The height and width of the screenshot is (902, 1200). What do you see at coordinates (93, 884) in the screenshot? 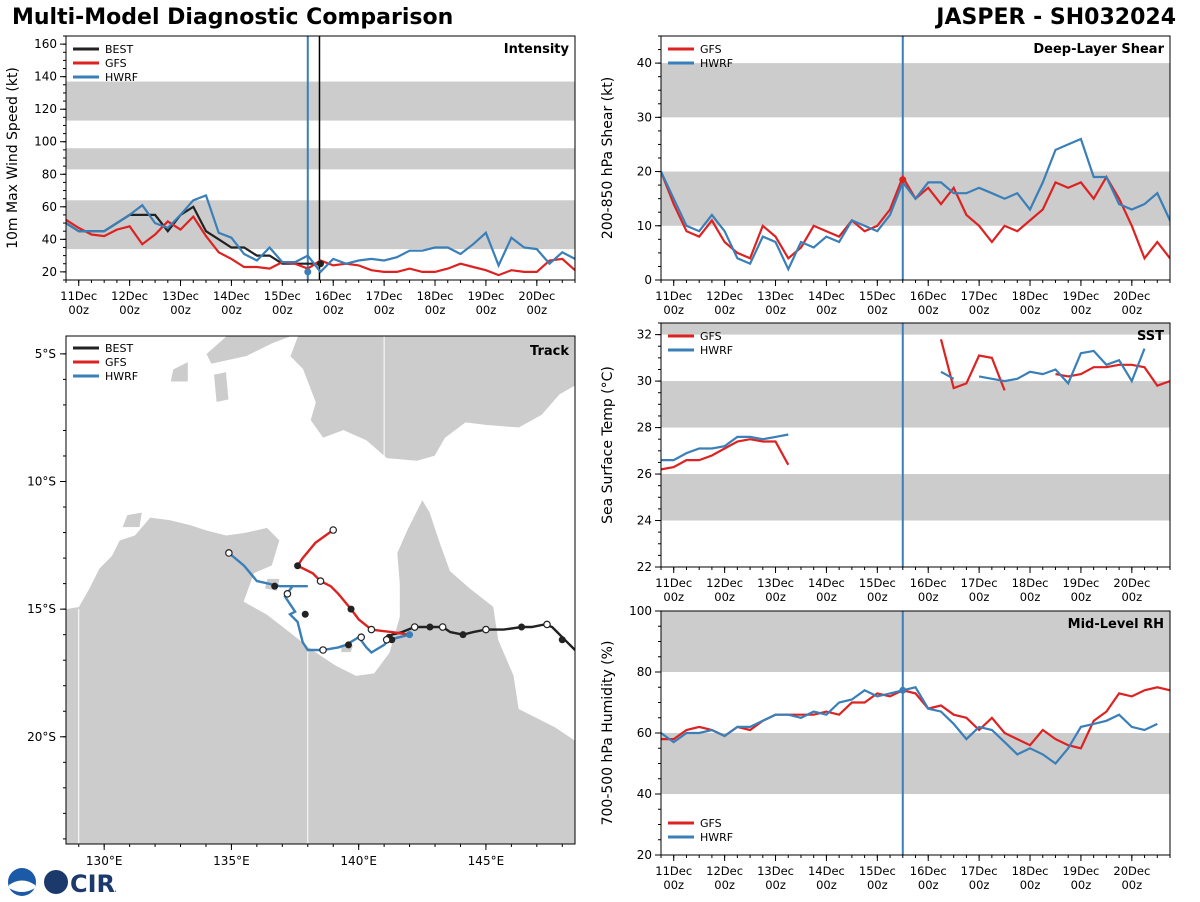
I see `logo-text: CIRA` at bounding box center [93, 884].